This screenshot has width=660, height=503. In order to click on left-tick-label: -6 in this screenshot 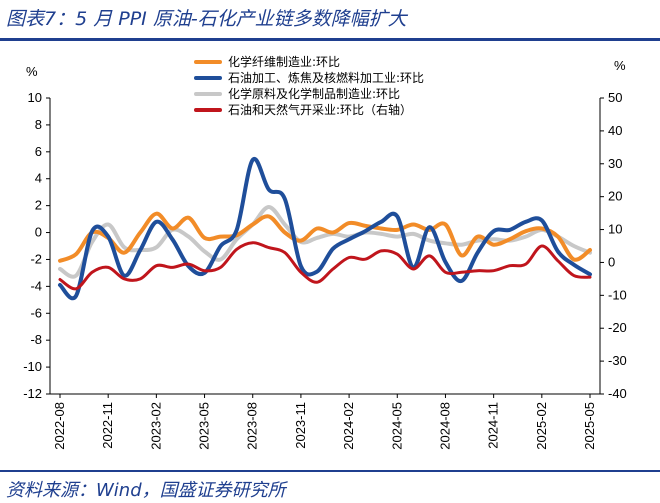, I will do `click(36, 312)`.